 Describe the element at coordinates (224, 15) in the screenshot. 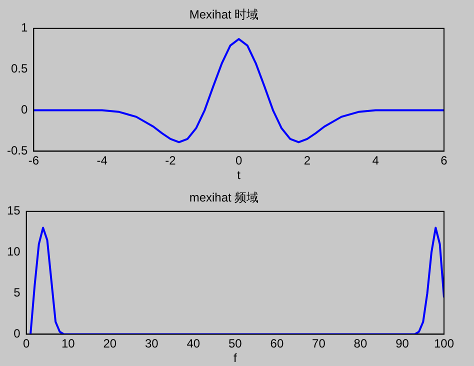

I see `chart-title: Mexihat 时域` at that location.